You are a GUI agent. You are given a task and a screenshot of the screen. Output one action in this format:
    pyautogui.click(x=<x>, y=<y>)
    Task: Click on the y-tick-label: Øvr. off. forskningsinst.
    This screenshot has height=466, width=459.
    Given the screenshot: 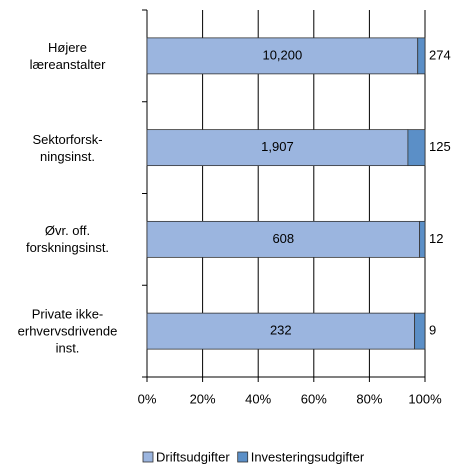 What is the action you would take?
    pyautogui.click(x=67, y=239)
    